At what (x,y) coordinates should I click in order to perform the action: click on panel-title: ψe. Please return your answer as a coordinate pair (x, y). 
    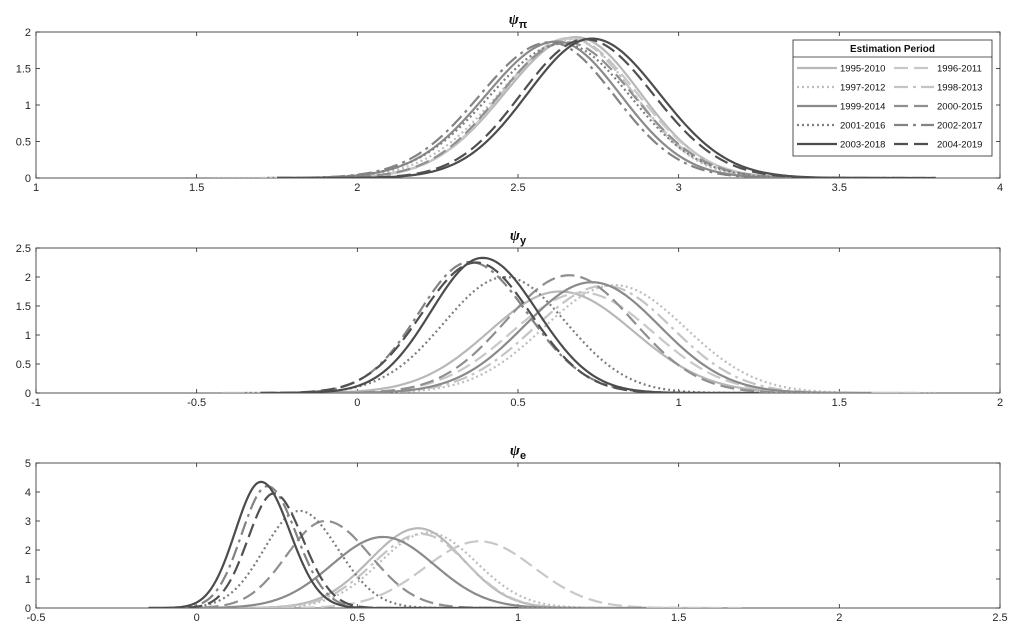
    Looking at the image, I should click on (518, 452).